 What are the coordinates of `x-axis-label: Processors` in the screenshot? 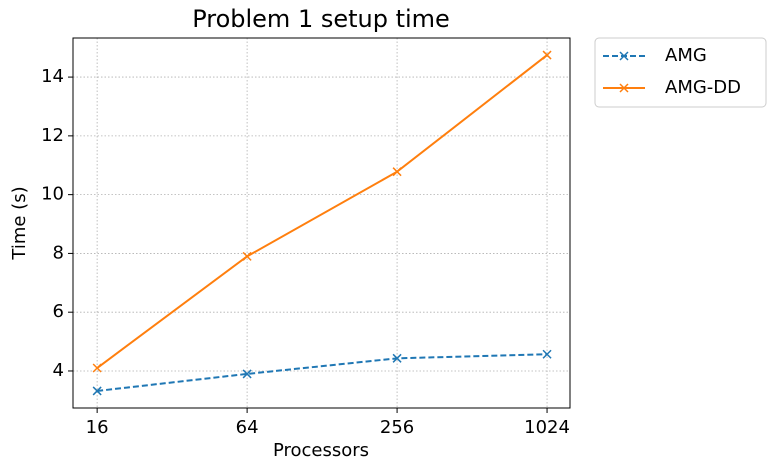 It's located at (321, 450).